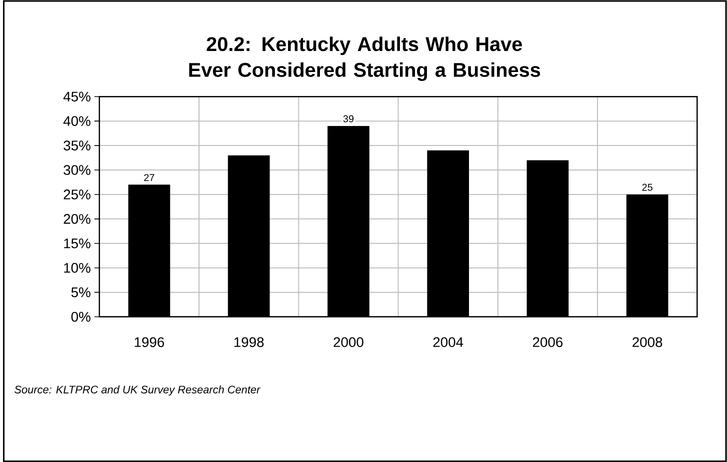  Describe the element at coordinates (349, 342) in the screenshot. I see `x-tick-label: 2000` at that location.